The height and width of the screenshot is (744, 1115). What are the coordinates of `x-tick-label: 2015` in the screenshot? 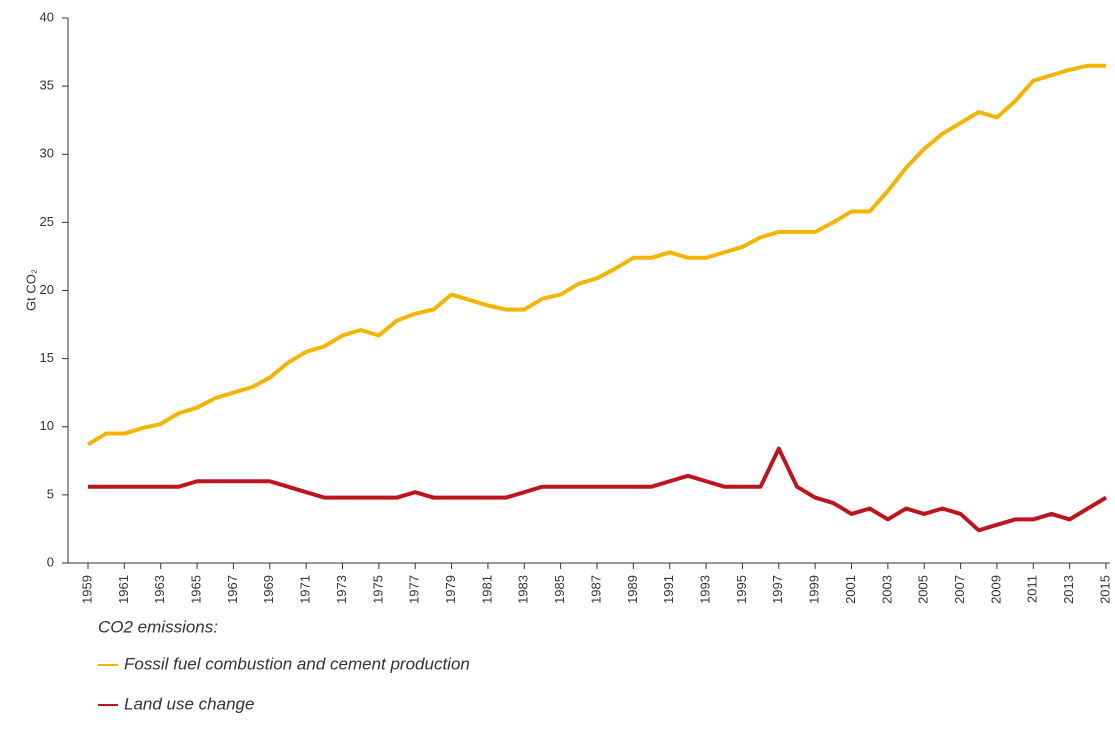 It's located at (1104, 589).